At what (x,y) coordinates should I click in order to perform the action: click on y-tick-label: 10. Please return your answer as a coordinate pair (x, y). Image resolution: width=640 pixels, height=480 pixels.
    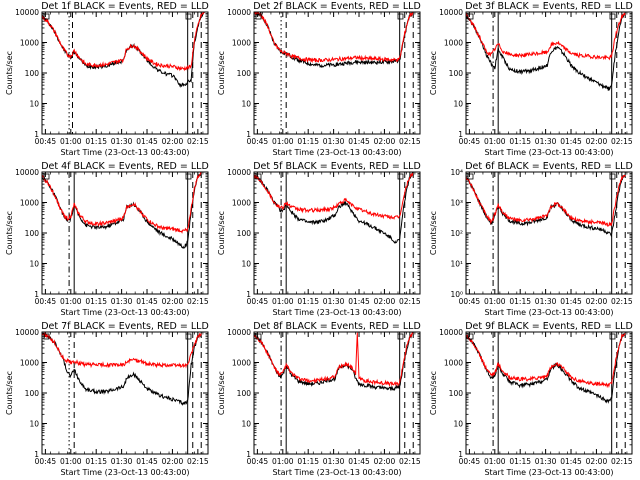
    Looking at the image, I should click on (34, 104).